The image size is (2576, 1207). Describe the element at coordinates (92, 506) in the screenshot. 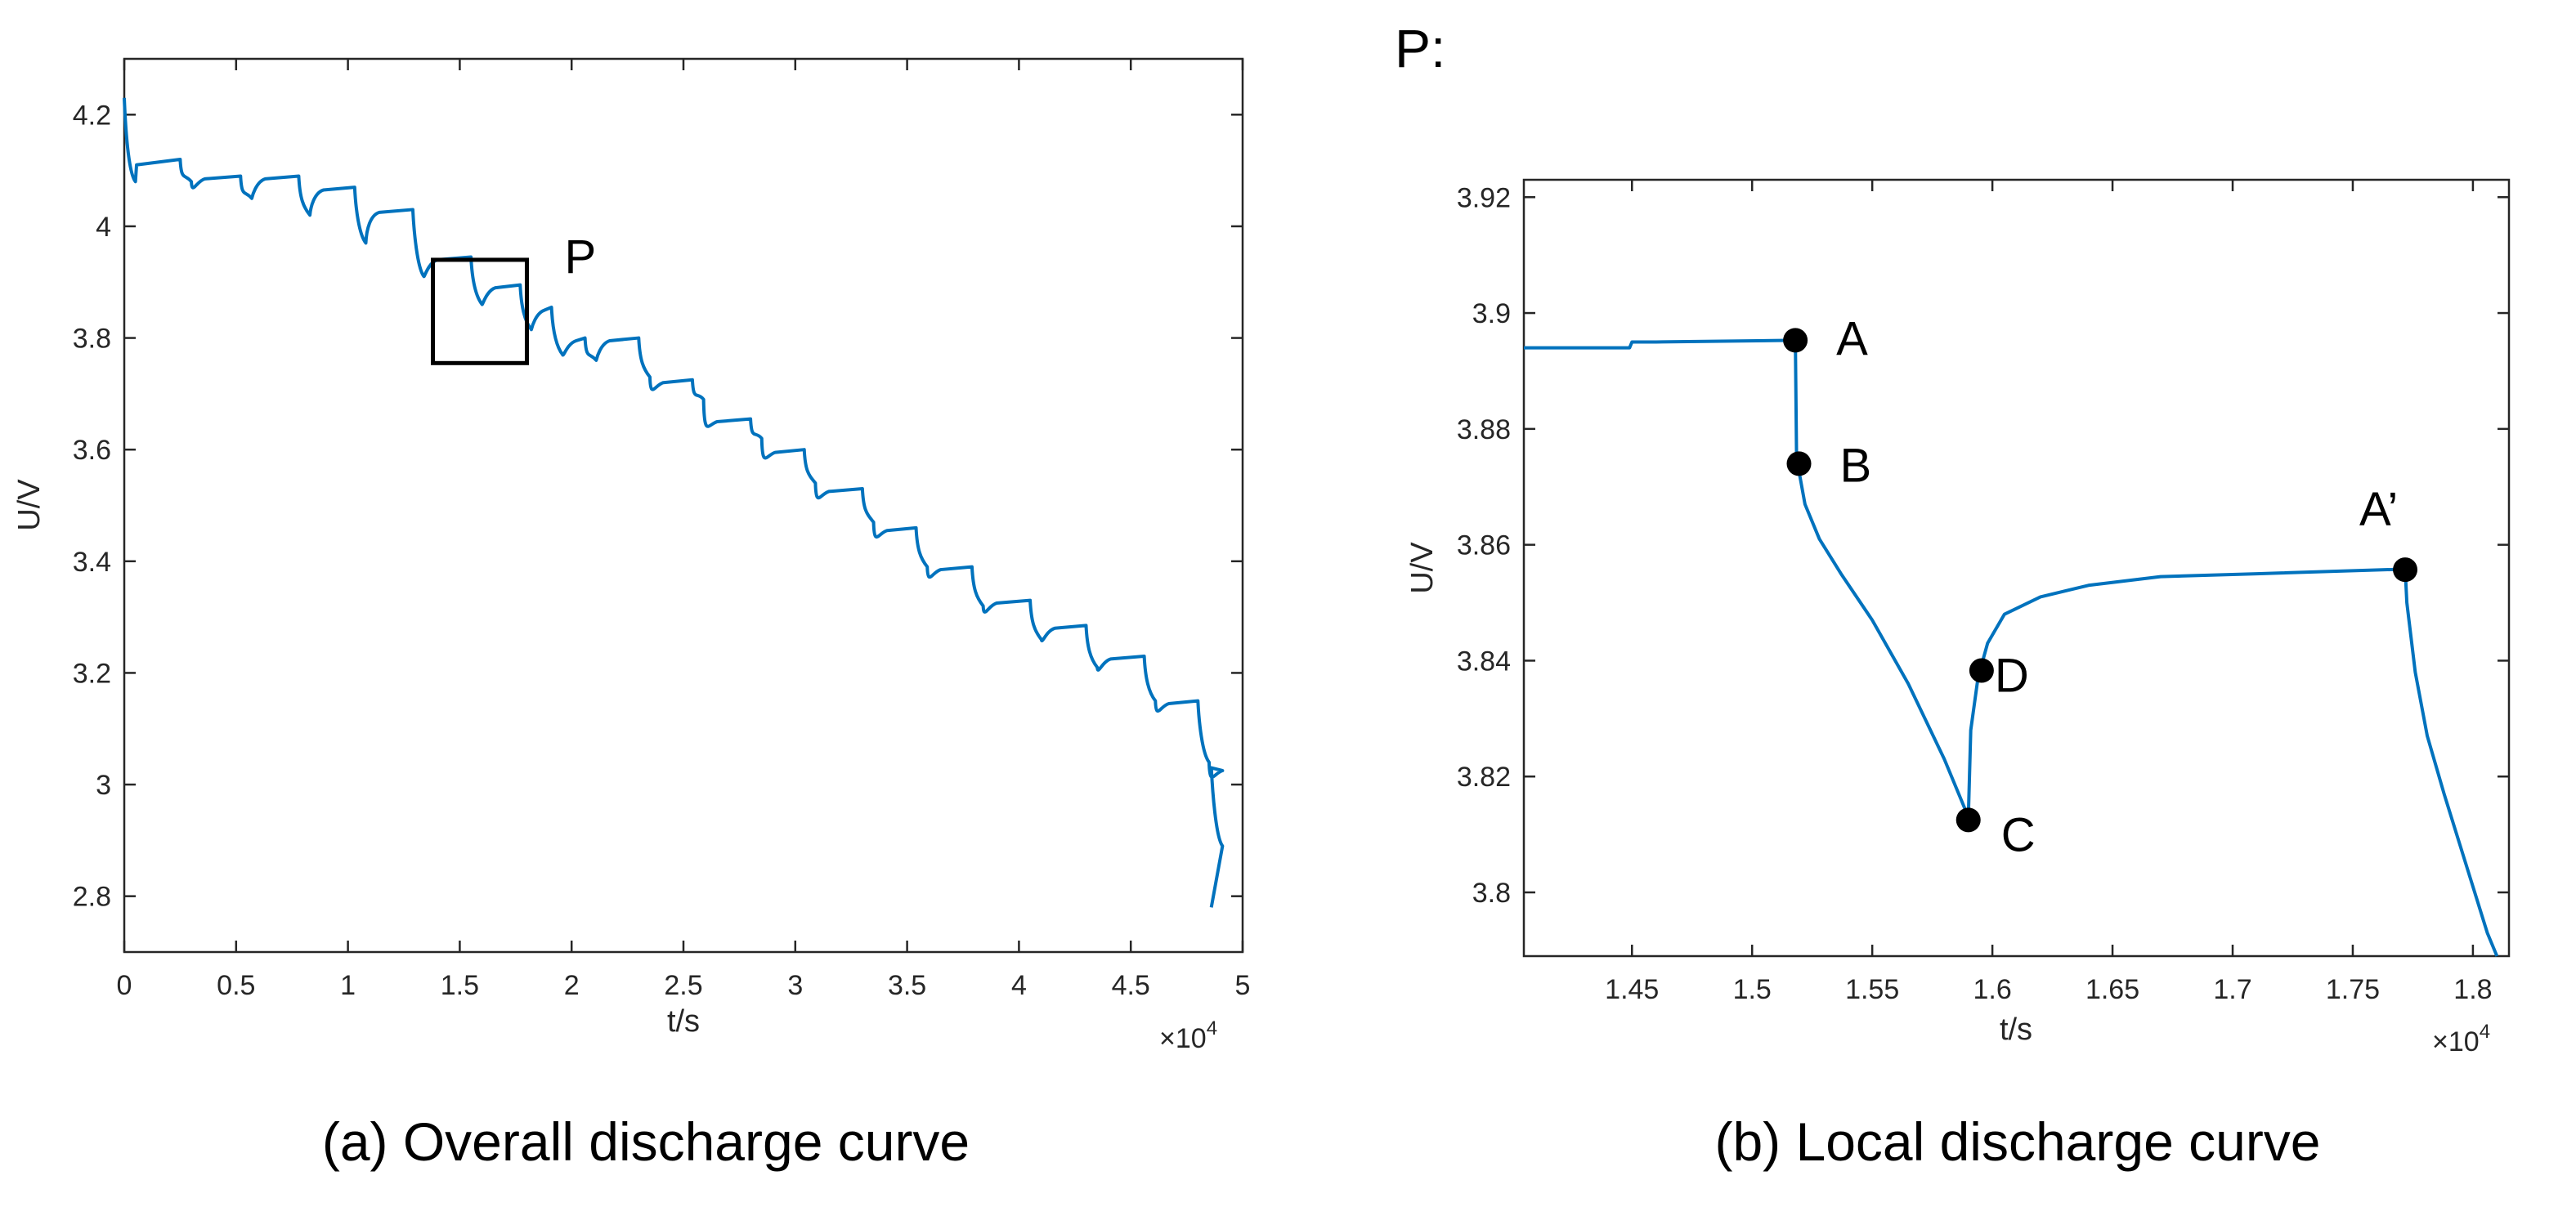

I see `overall-y-tick-labels: 2.8 3 3.2 3.4 3.6 3.8 4 4.2` at that location.